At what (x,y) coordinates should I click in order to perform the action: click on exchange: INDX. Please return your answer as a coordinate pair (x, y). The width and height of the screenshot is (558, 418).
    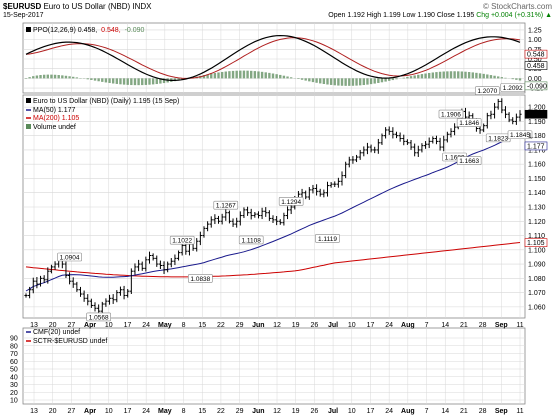
    Looking at the image, I should click on (142, 6).